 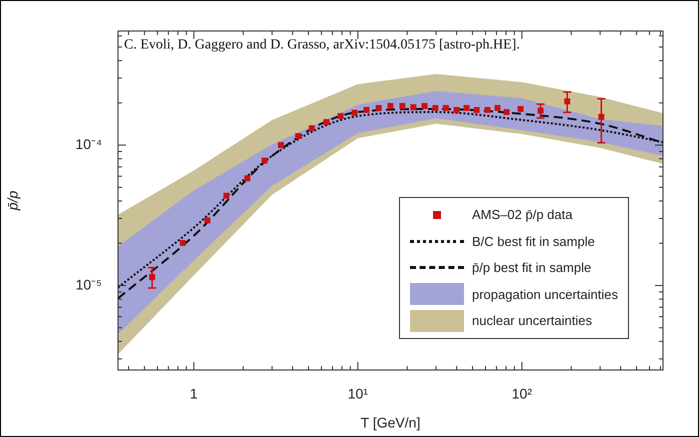 I want to click on annotation: C. Evoli, D. Gaggero and D. Grasso, arXiv:1504.05175 [astro-ph.HE]., so click(x=322, y=45).